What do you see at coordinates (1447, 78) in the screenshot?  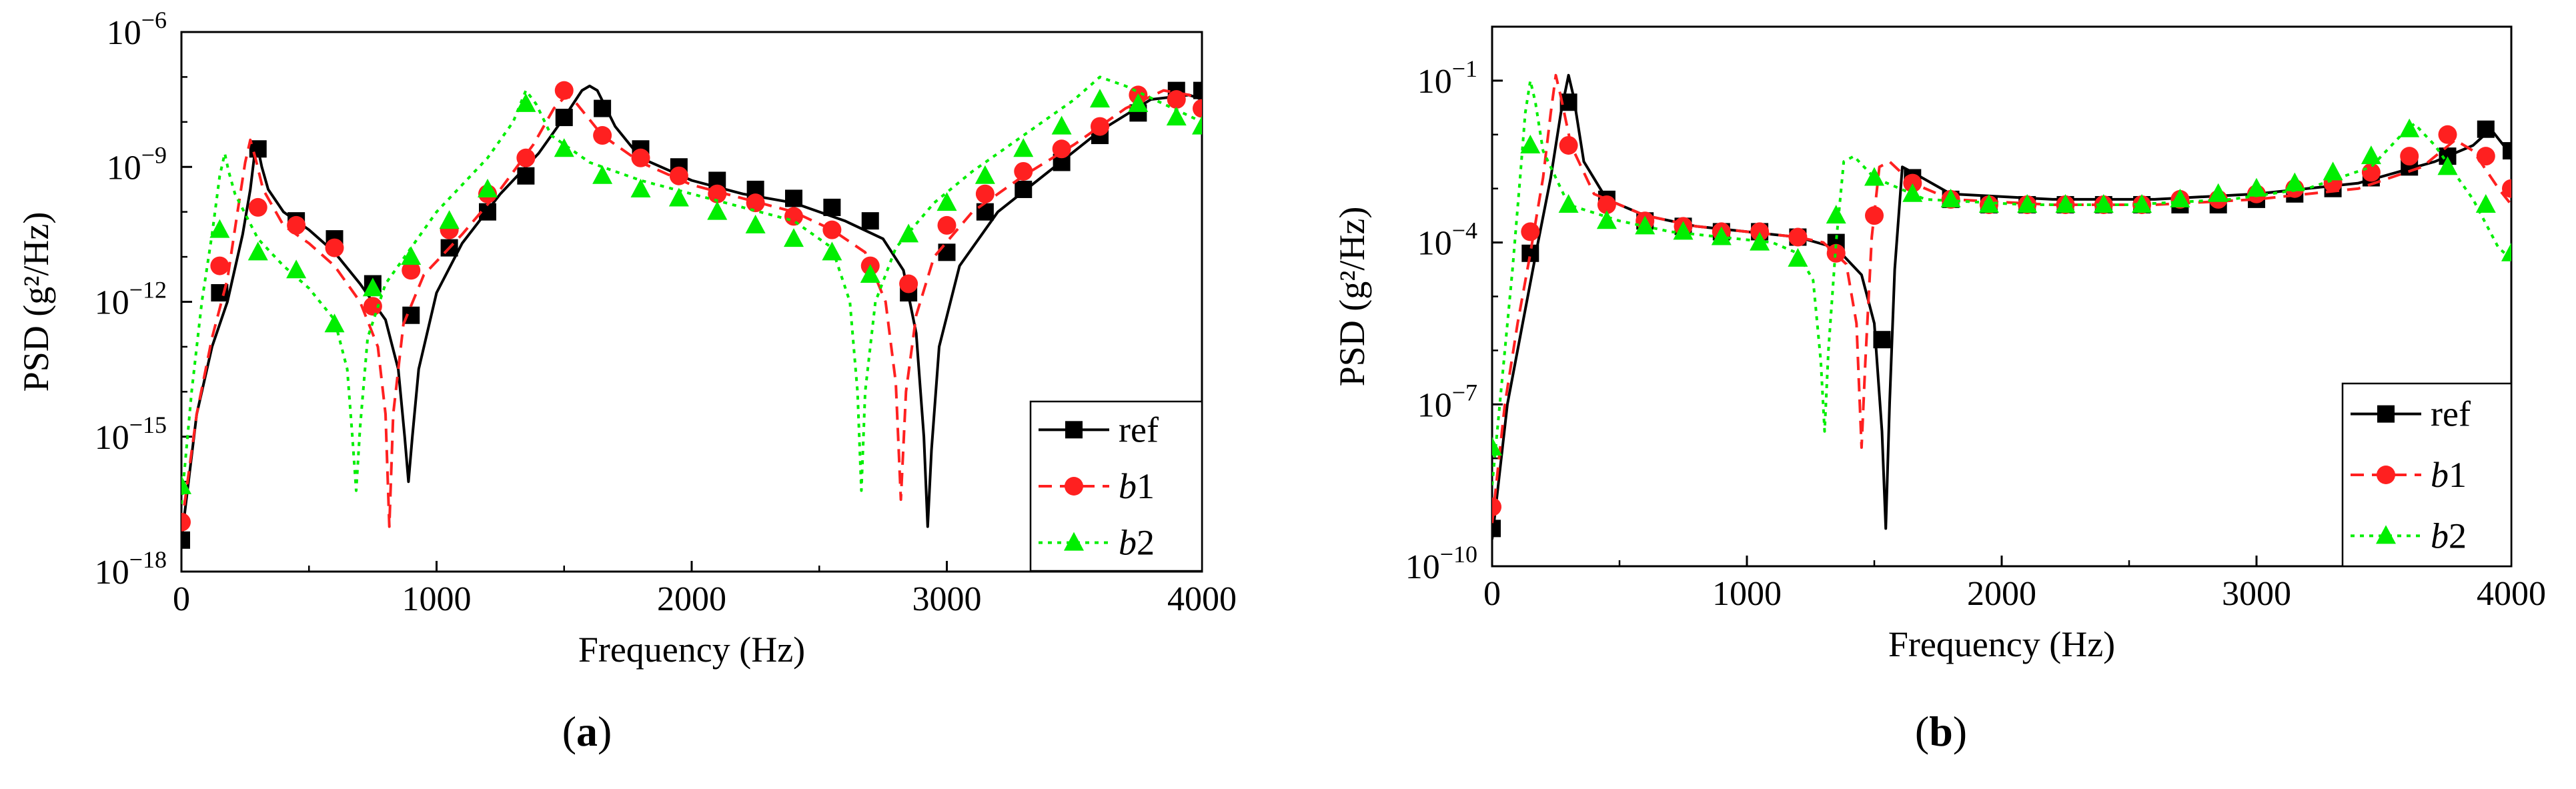 I see `y-tick-label: 10⁻¹` at bounding box center [1447, 78].